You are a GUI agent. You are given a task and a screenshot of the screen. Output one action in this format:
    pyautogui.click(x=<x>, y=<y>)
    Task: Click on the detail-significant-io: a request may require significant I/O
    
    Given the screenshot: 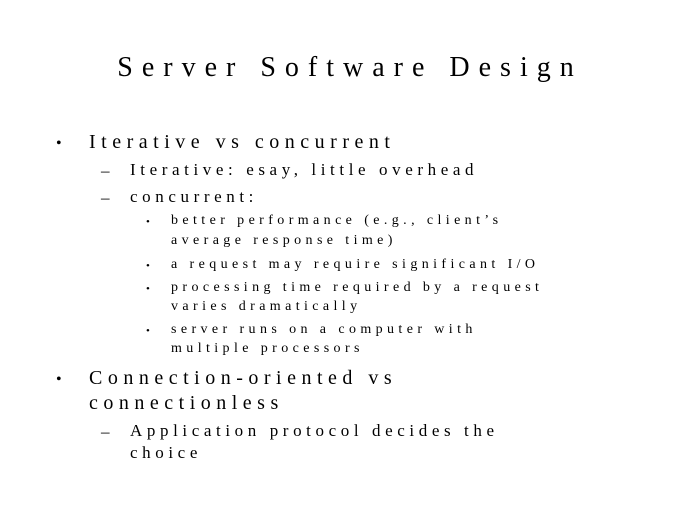 What is the action you would take?
    pyautogui.click(x=355, y=264)
    